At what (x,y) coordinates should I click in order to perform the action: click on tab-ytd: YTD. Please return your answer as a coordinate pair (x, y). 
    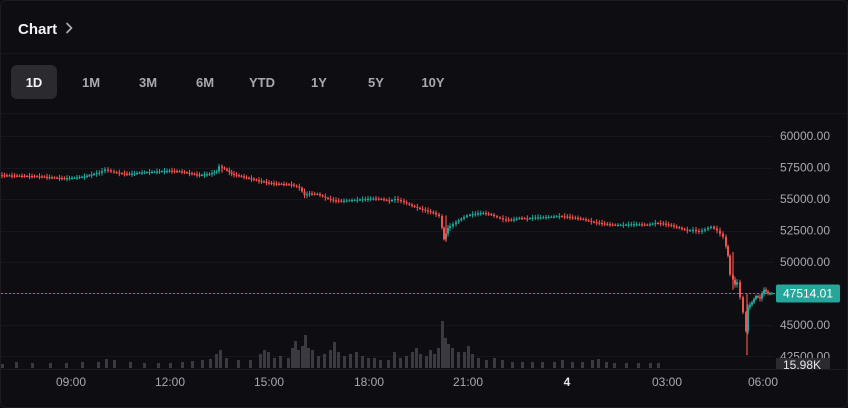
    Looking at the image, I should click on (262, 82).